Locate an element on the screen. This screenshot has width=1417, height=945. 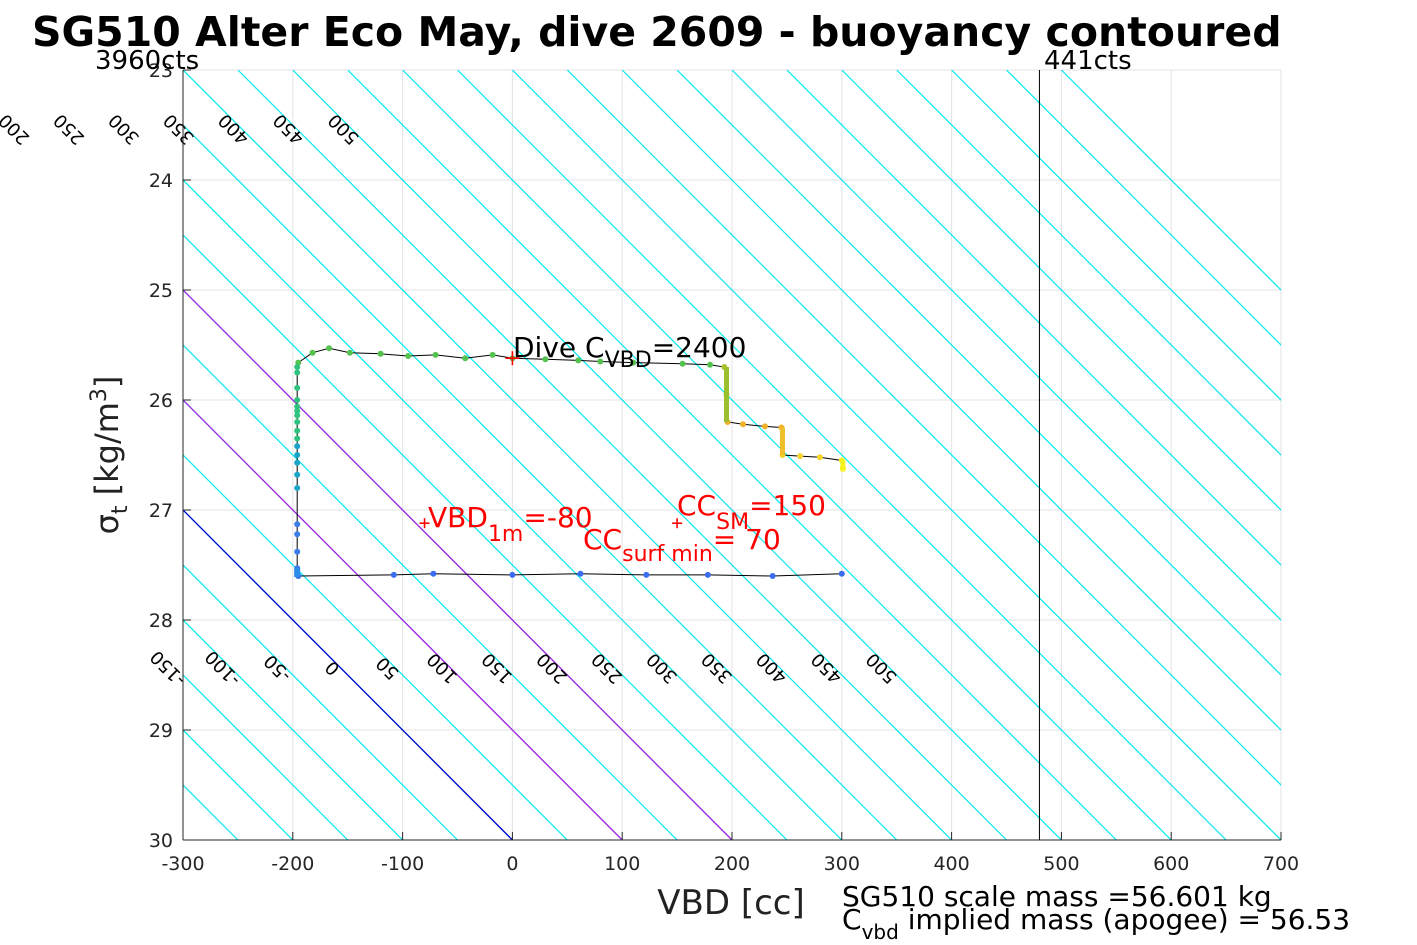
vbd-1m-suffix: =-80 is located at coordinates (557, 517).